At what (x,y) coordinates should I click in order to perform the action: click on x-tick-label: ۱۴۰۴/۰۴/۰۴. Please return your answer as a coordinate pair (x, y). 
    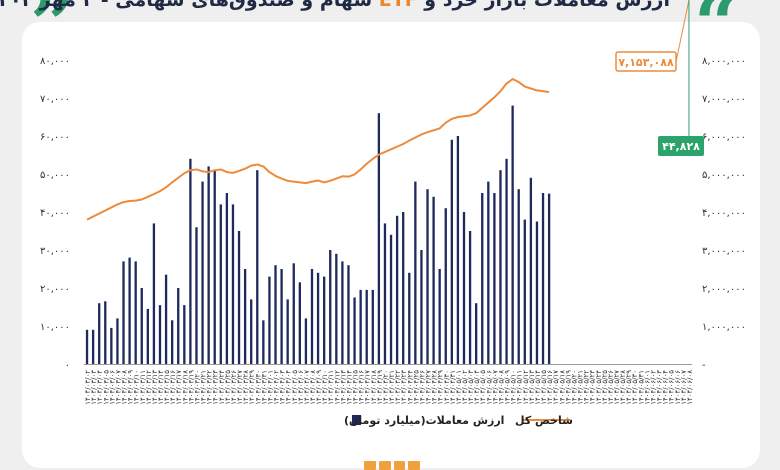
    Looking at the image, I should click on (289, 387).